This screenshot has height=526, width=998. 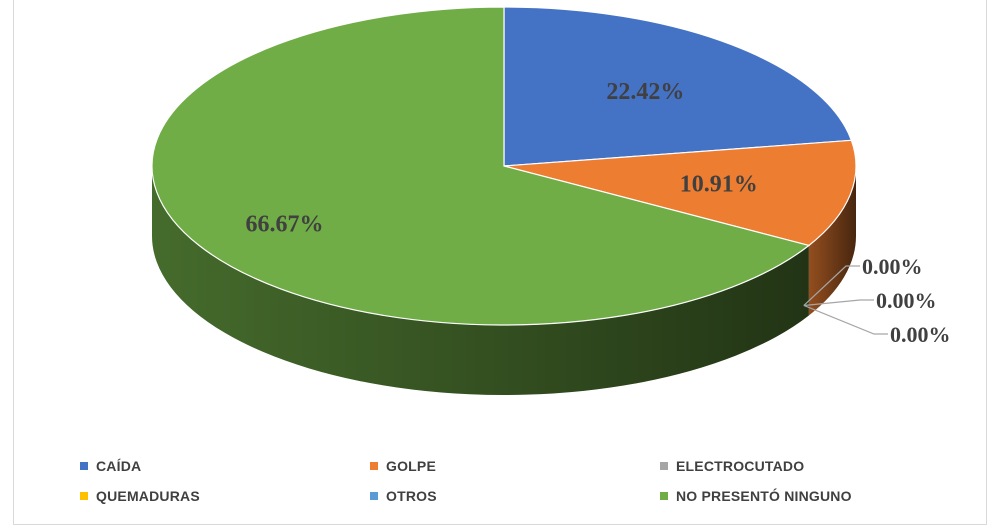 What do you see at coordinates (515, 496) in the screenshot?
I see `legend-item-otros: OTROS` at bounding box center [515, 496].